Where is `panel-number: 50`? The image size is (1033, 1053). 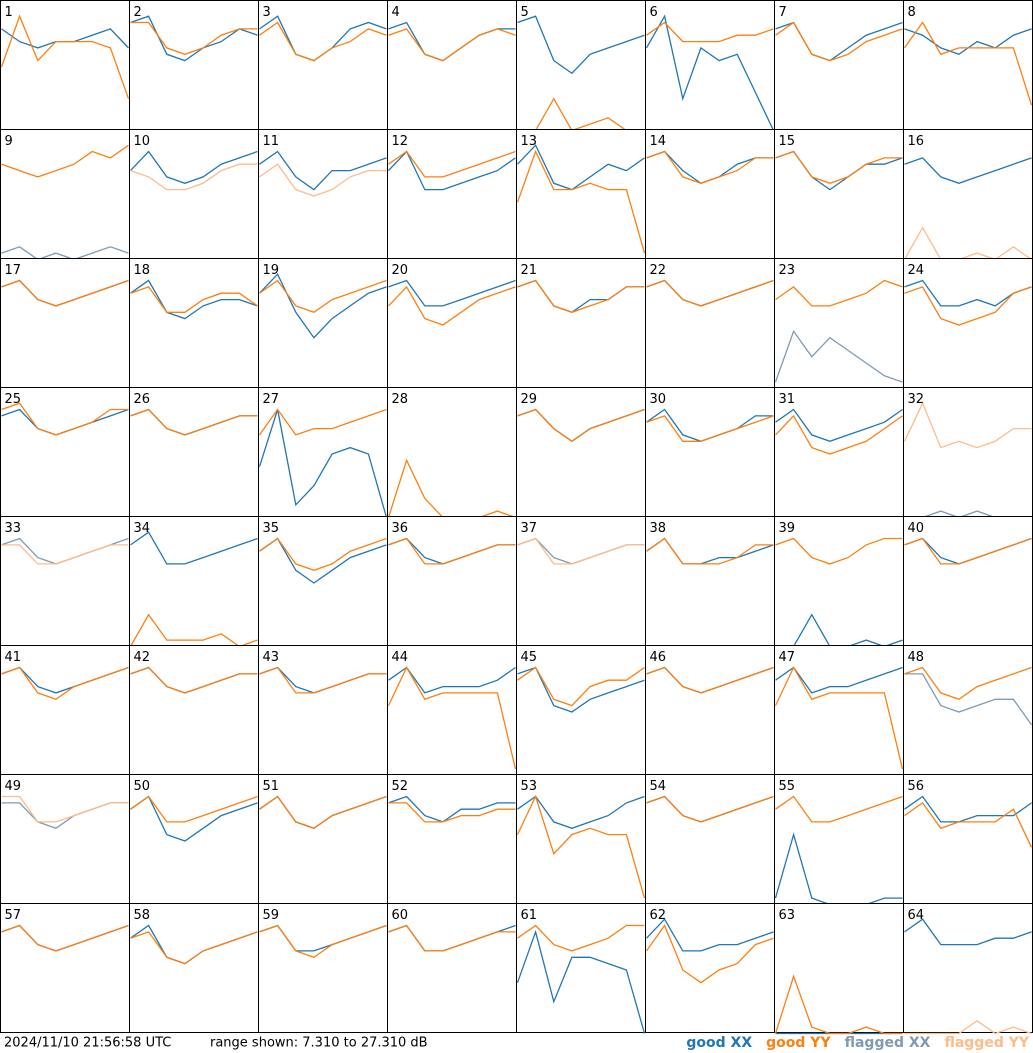 panel-number: 50 is located at coordinates (142, 786).